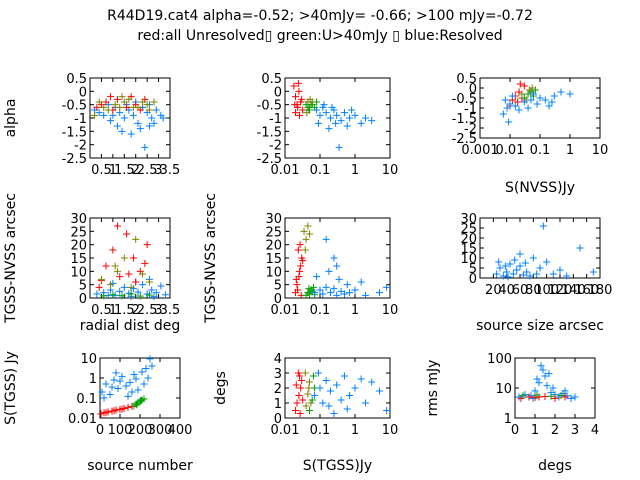 The image size is (640, 480). What do you see at coordinates (560, 290) in the screenshot?
I see `x-tick-label: 120` at bounding box center [560, 290].